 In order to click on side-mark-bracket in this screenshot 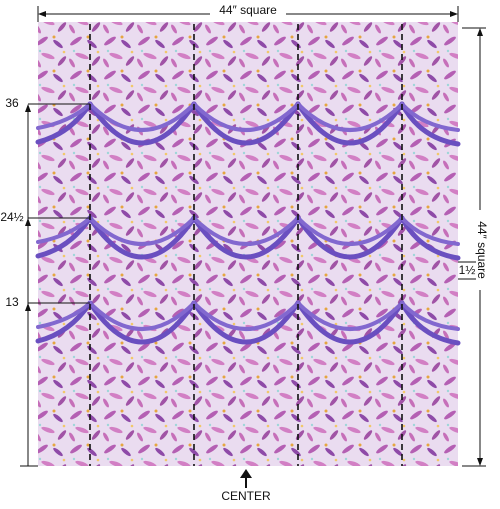, I will do `click(467, 270)`.